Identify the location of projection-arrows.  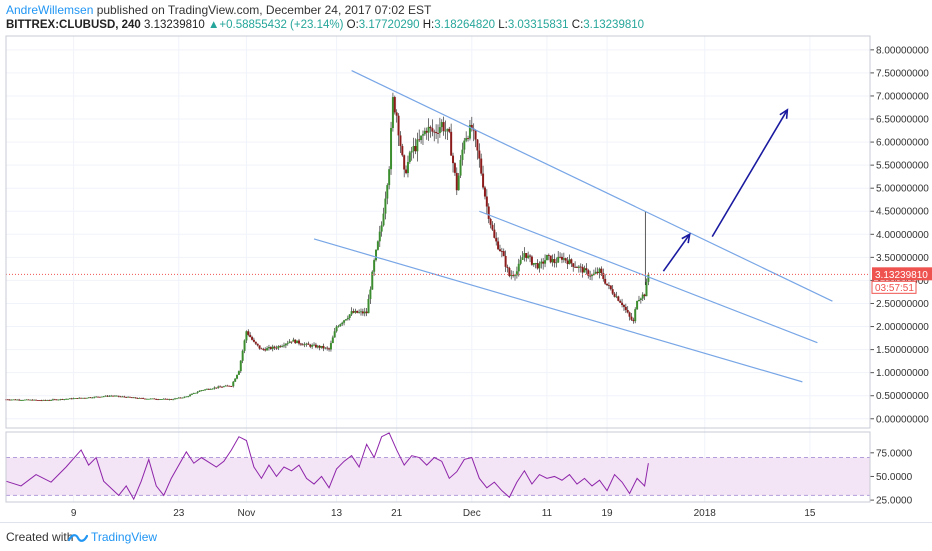
(725, 190).